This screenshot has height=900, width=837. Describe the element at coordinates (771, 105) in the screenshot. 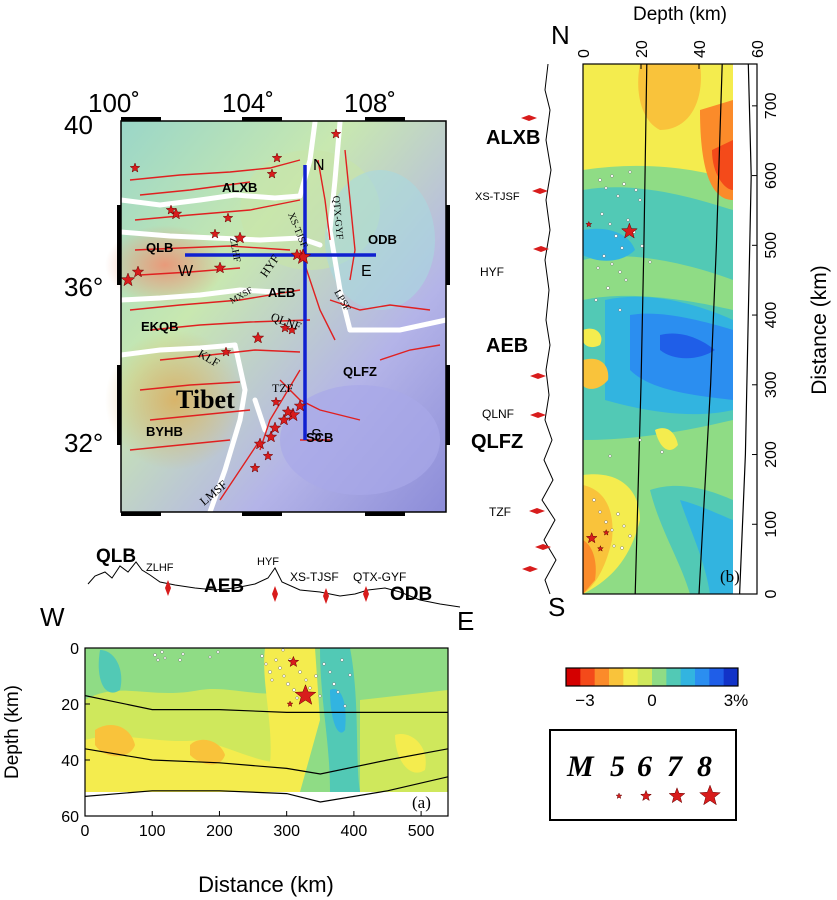

I see `y-tick-label-b: 700` at that location.